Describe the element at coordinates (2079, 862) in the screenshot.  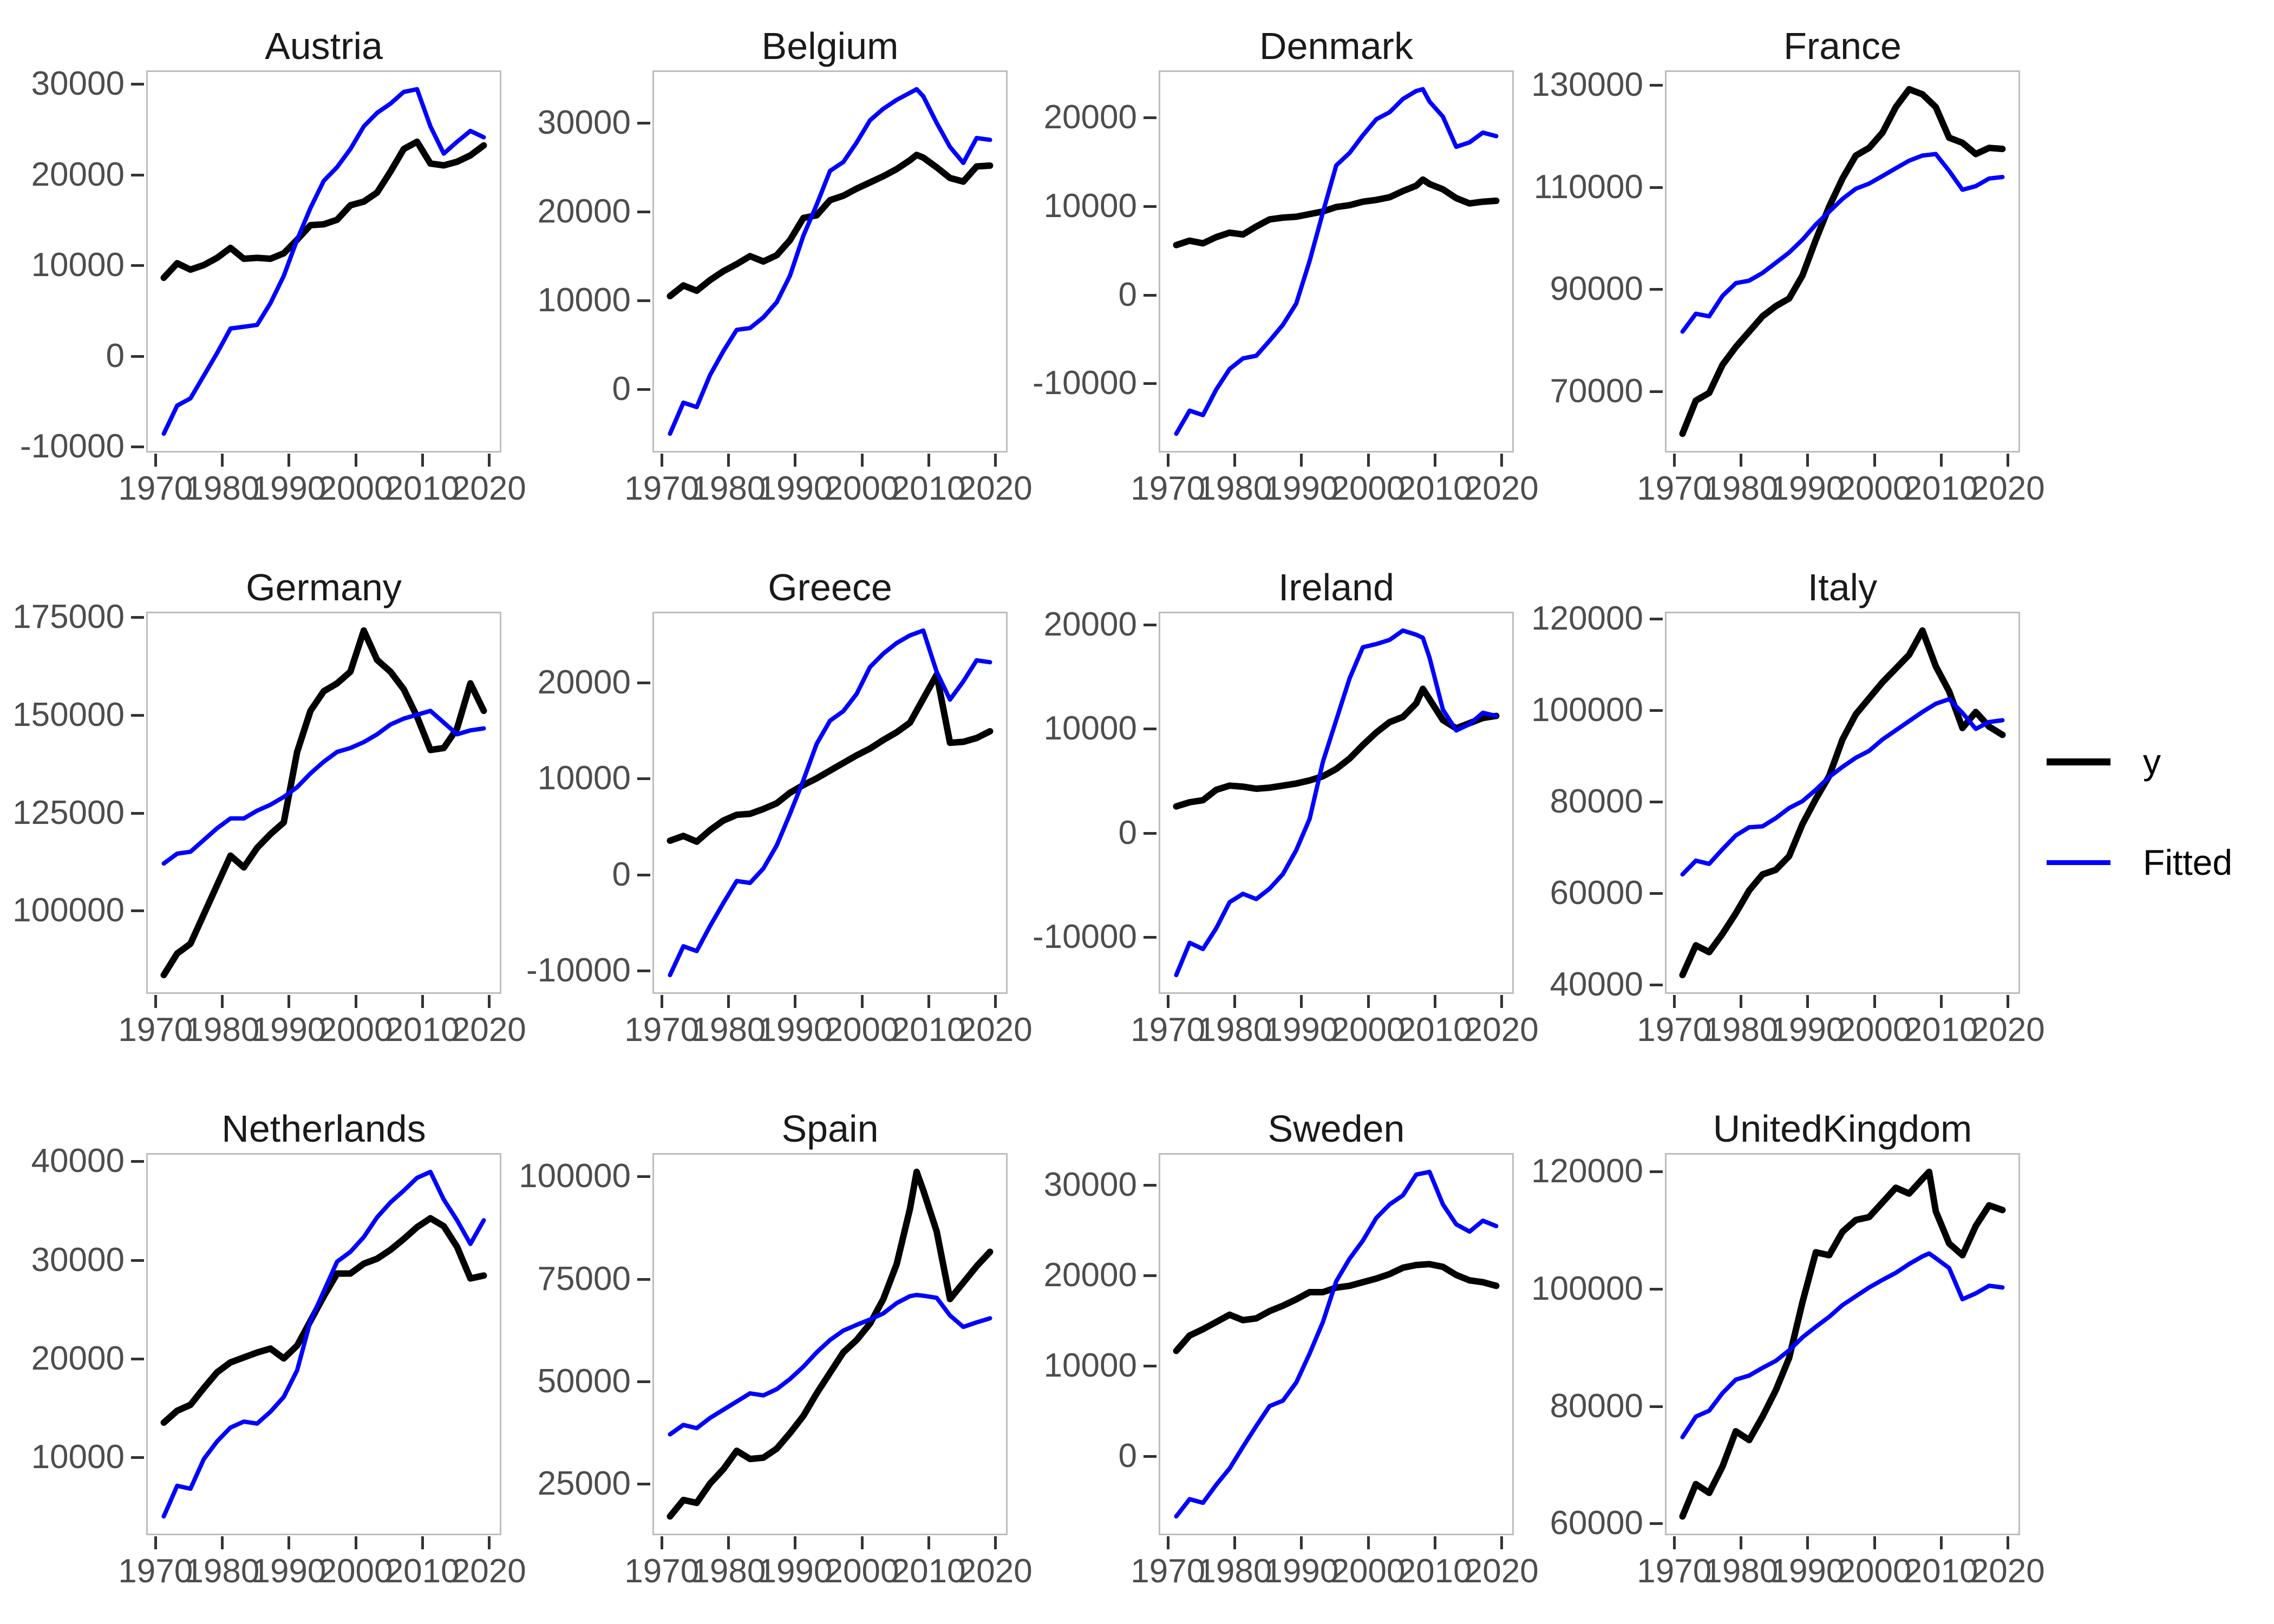
I see `legend-key-fitted-line` at that location.